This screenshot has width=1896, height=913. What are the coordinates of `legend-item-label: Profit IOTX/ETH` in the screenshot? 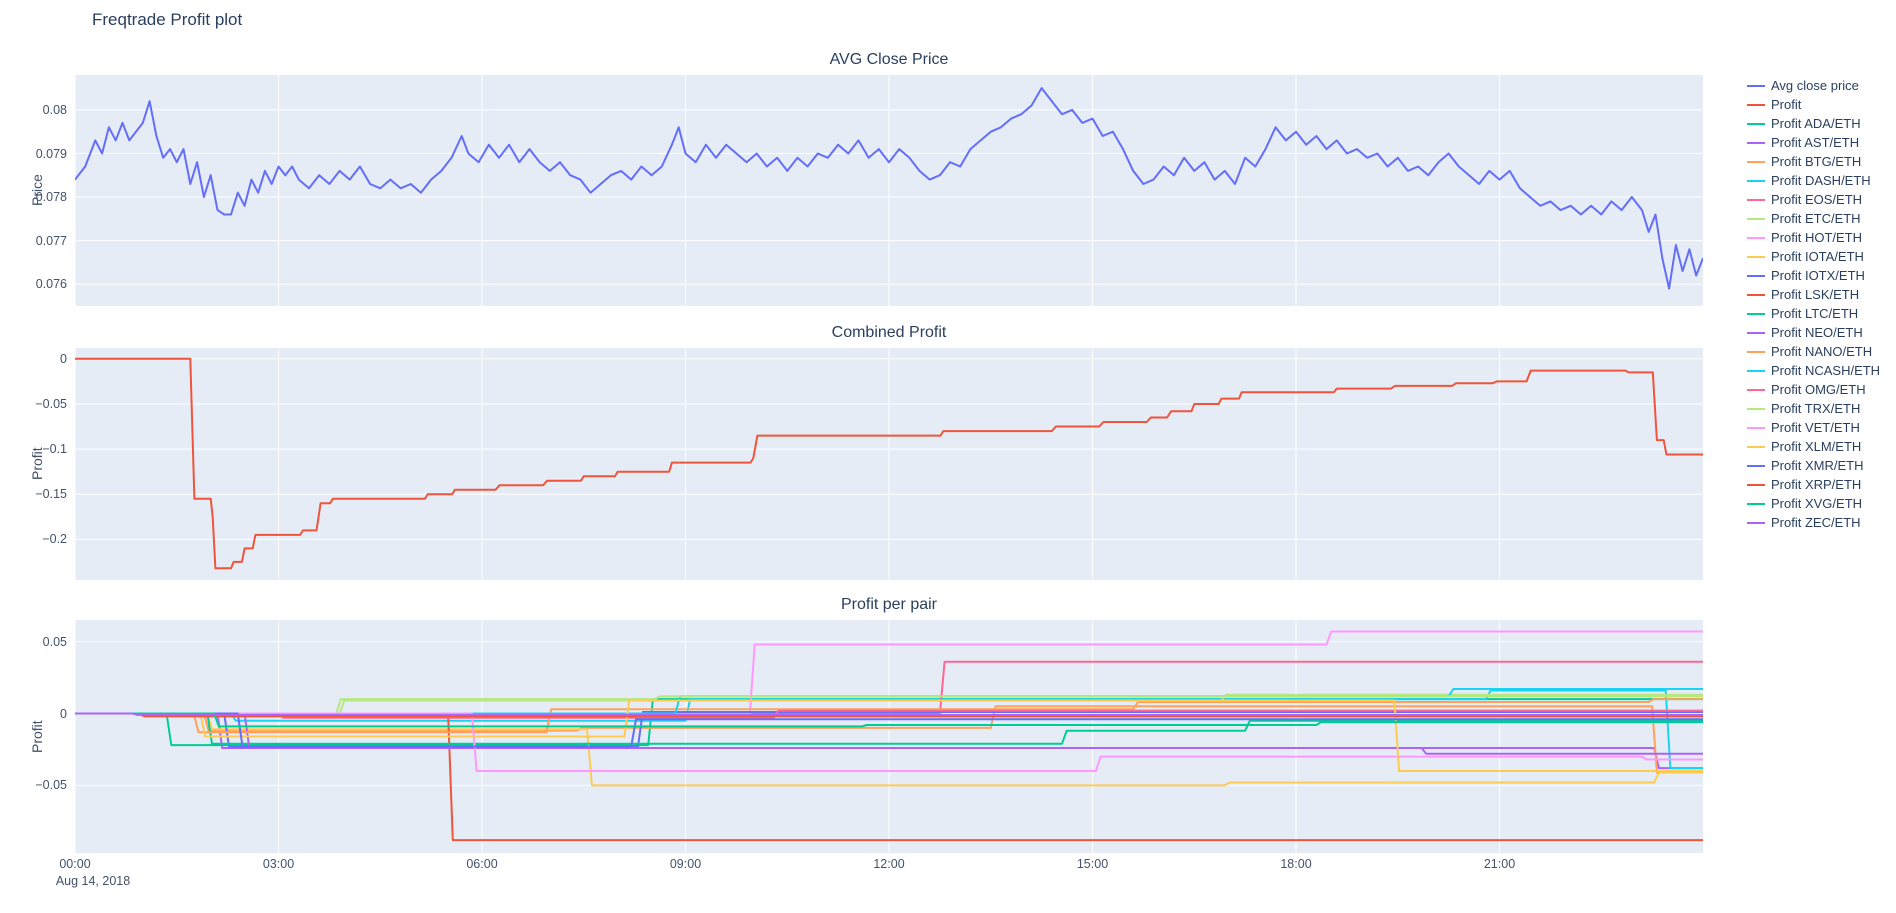 It's located at (1818, 275).